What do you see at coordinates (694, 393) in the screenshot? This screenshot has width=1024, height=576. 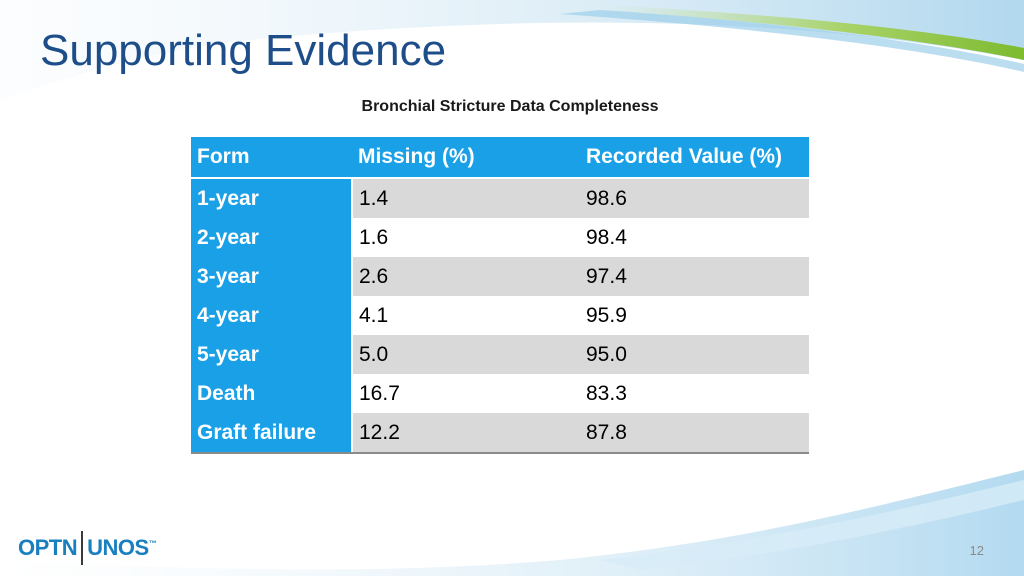 I see `recorded-cell: 83.3` at bounding box center [694, 393].